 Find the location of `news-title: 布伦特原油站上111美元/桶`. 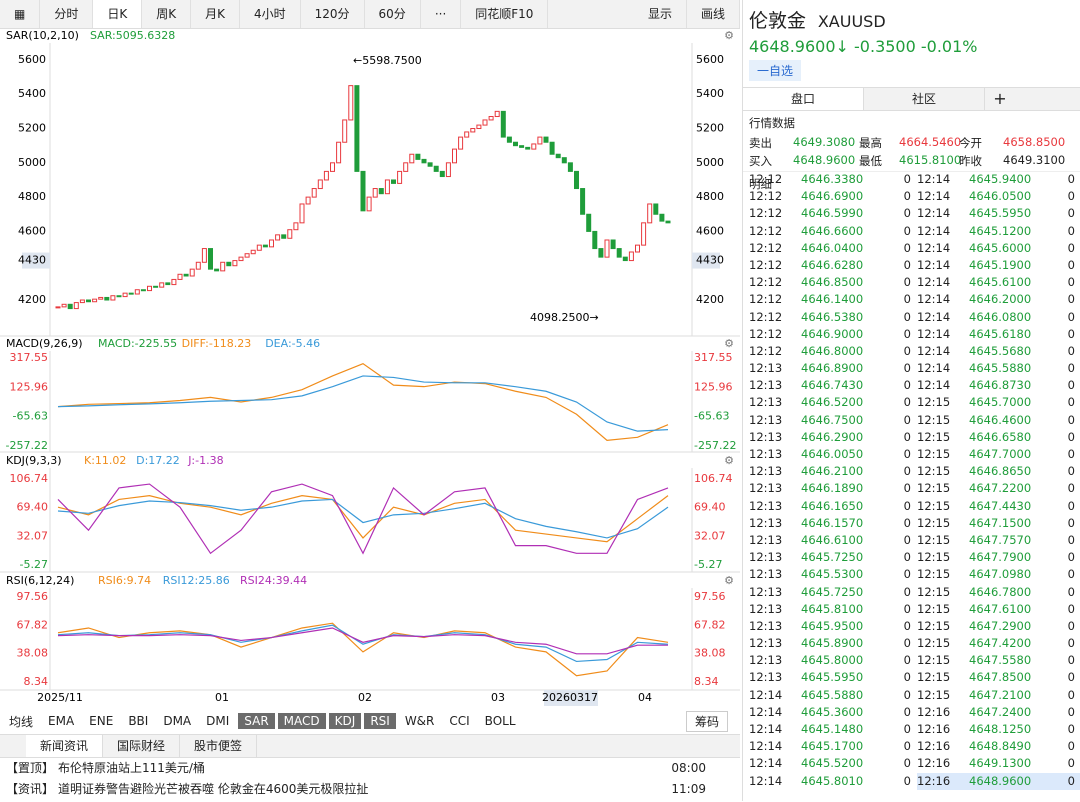

news-title: 布伦特原油站上111美元/桶 is located at coordinates (131, 768).